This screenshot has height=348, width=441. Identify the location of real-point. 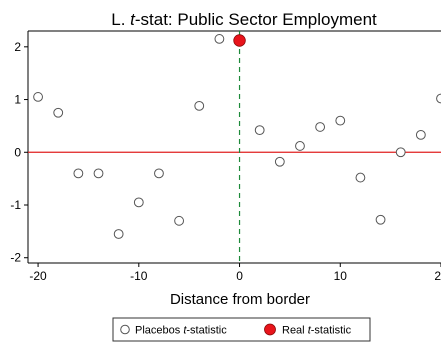
(239, 40).